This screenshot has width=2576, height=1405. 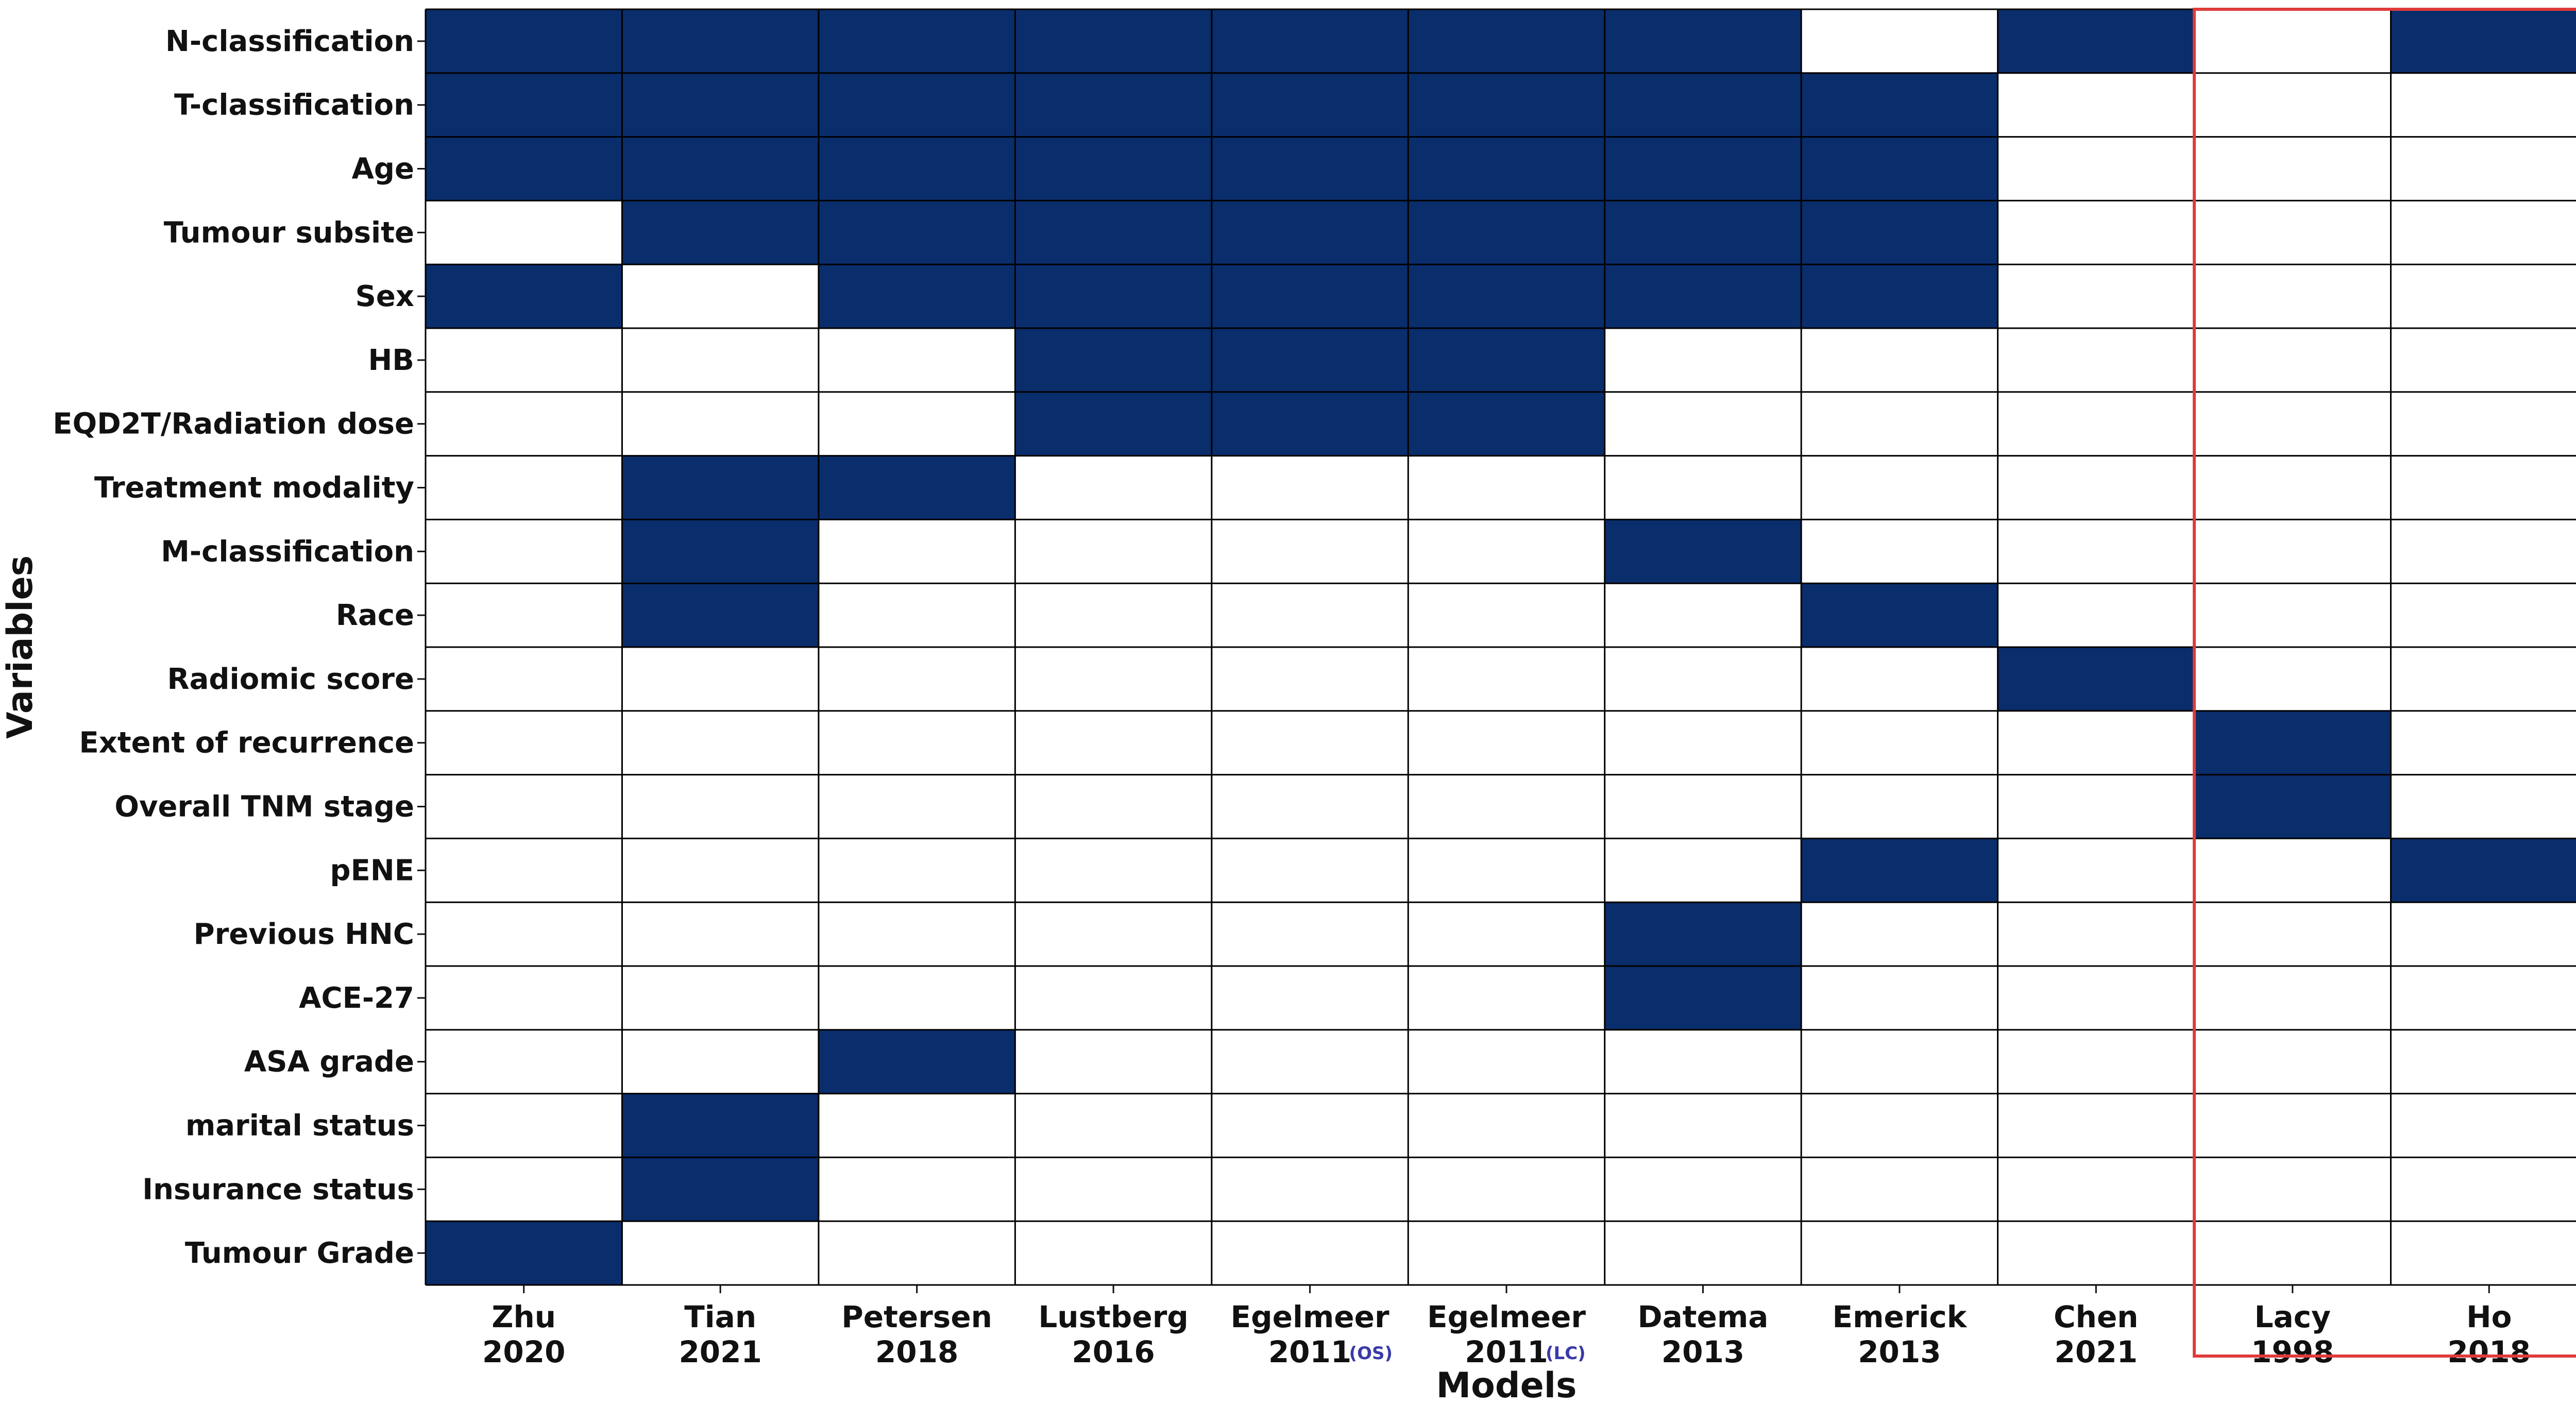 What do you see at coordinates (1113, 1351) in the screenshot?
I see `column-label-year: 2016` at bounding box center [1113, 1351].